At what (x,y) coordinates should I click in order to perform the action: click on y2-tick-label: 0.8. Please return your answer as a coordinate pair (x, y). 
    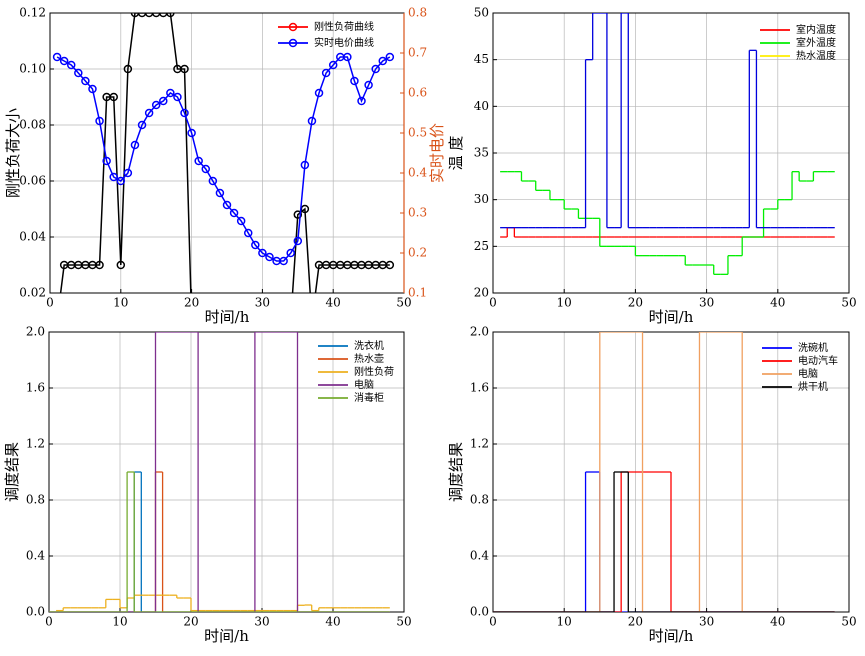
    Looking at the image, I should click on (417, 13).